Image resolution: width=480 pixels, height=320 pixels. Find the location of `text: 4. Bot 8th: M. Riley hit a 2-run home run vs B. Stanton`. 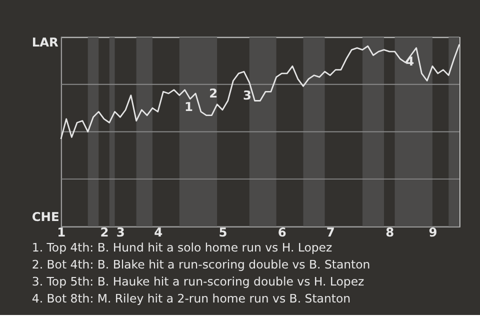

text: 4. Bot 8th: M. Riley hit a 2-run home run vs B. Stanton is located at coordinates (191, 298).